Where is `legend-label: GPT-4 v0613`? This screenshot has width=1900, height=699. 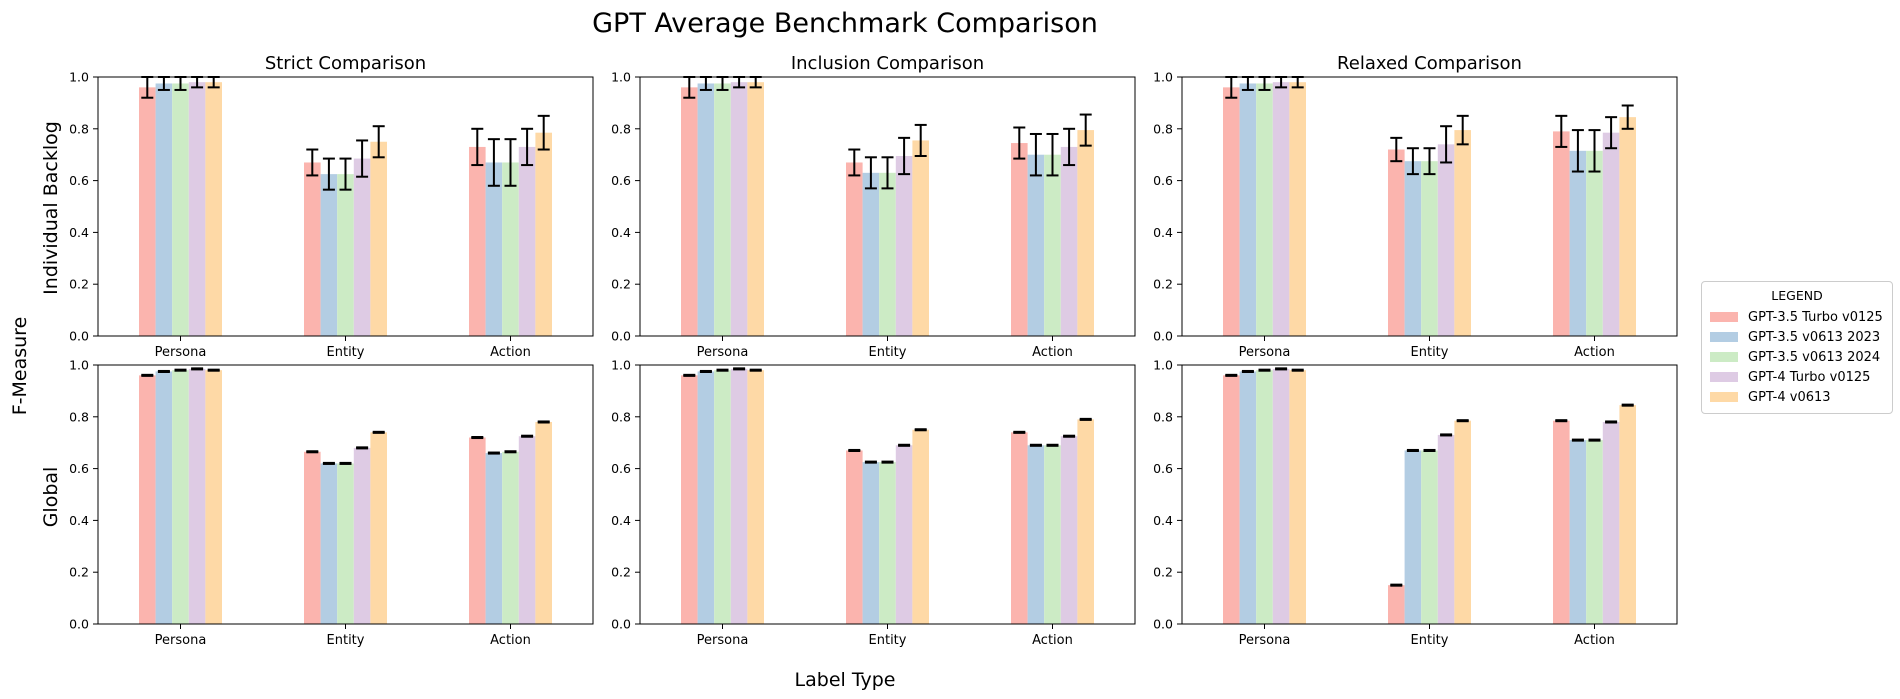 legend-label: GPT-4 v0613 is located at coordinates (1789, 397).